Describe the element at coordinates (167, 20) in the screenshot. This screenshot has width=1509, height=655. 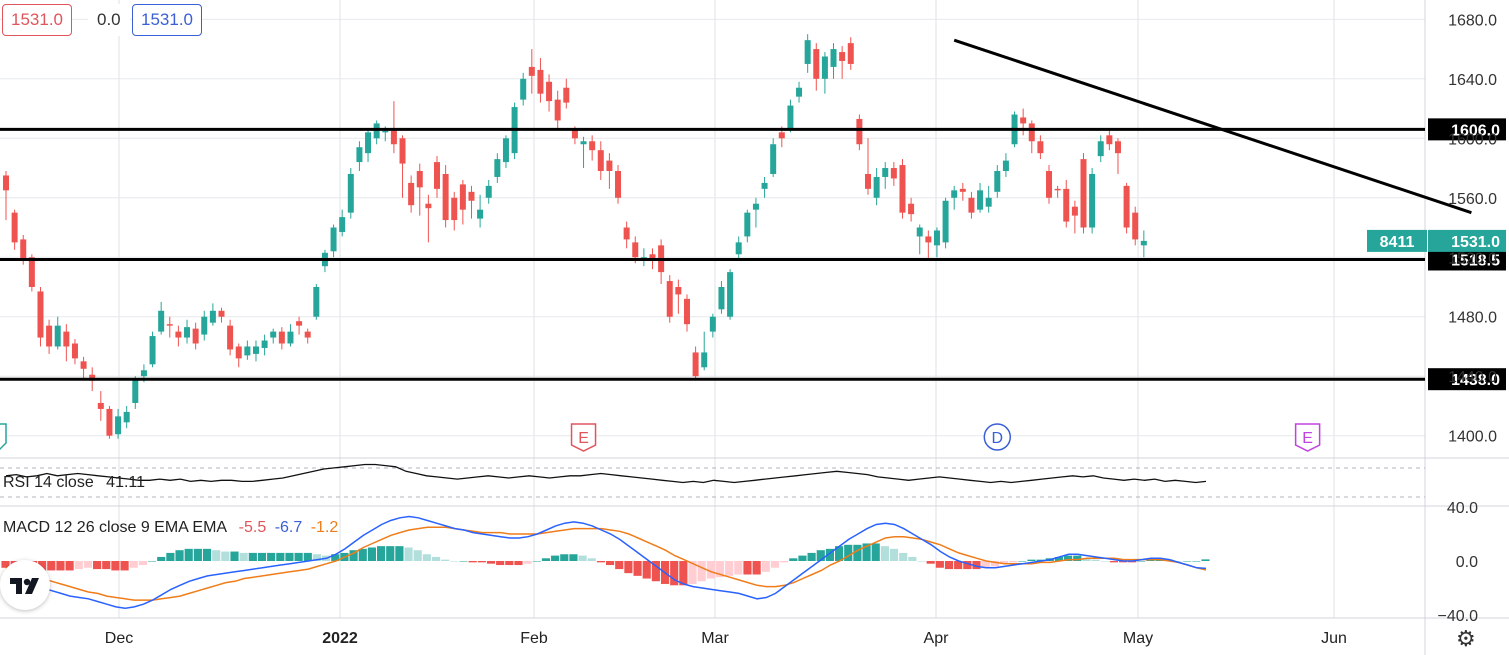
I see `price-close-badge: 1531.0` at that location.